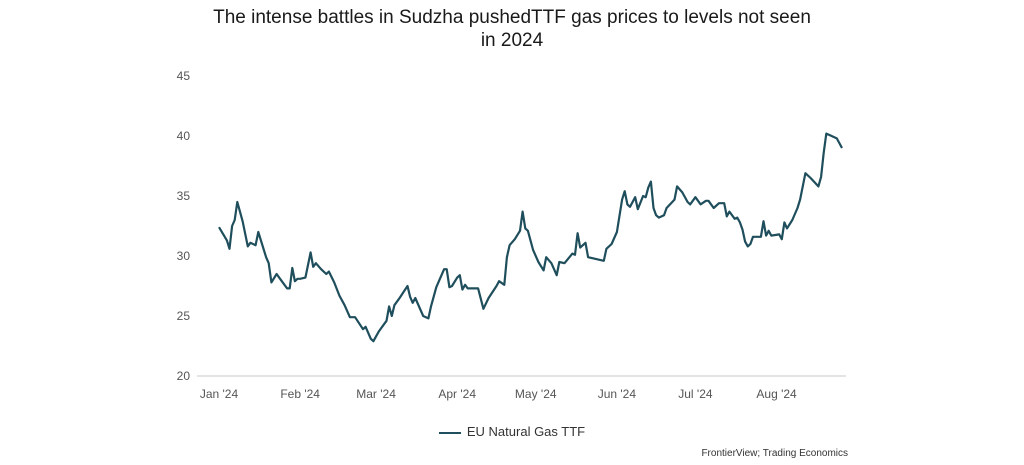 This screenshot has width=1024, height=465. What do you see at coordinates (184, 136) in the screenshot?
I see `y-tick-label: 40` at bounding box center [184, 136].